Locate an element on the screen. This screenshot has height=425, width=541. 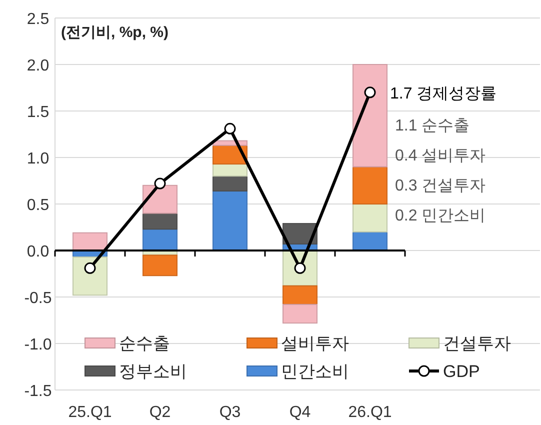
y-tick-label: -1.5 is located at coordinates (38, 391).